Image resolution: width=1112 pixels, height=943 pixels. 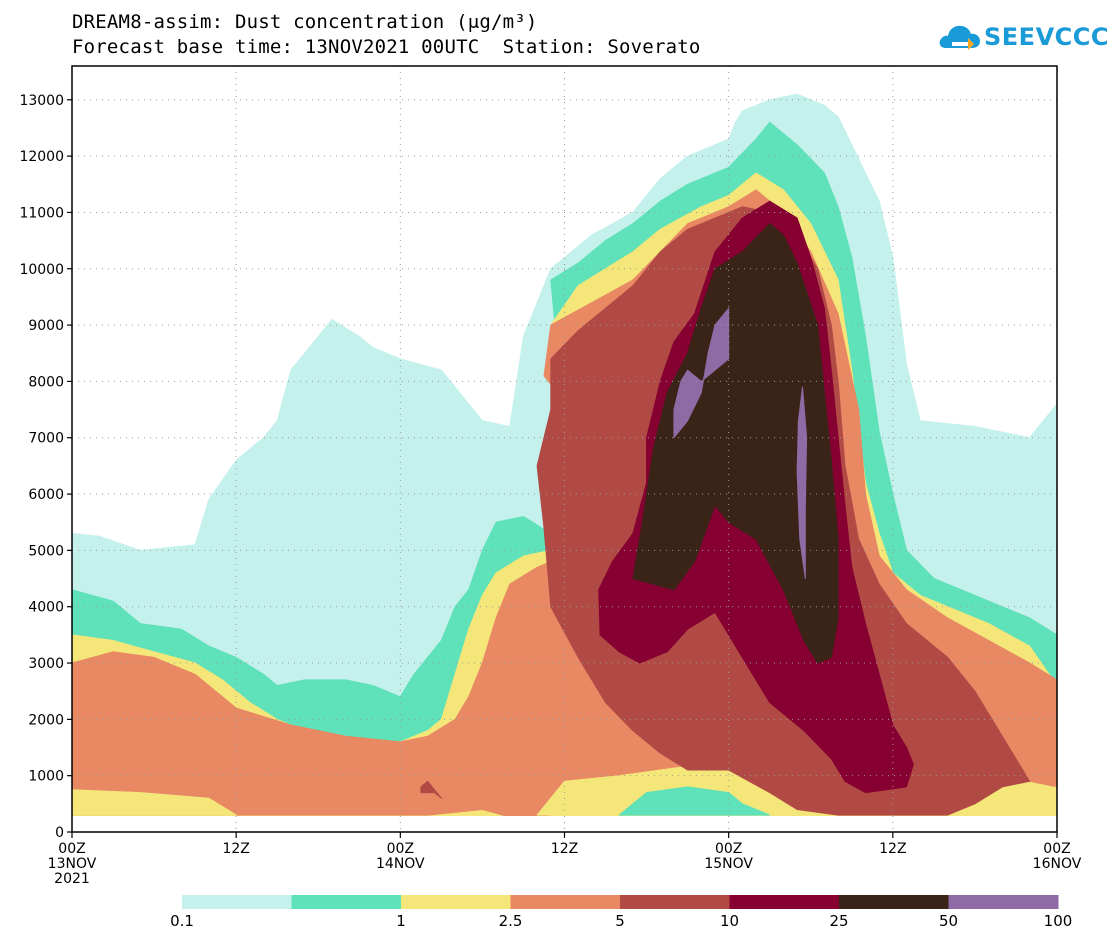 I want to click on logo-text: SEEVCCC, so click(x=1046, y=37).